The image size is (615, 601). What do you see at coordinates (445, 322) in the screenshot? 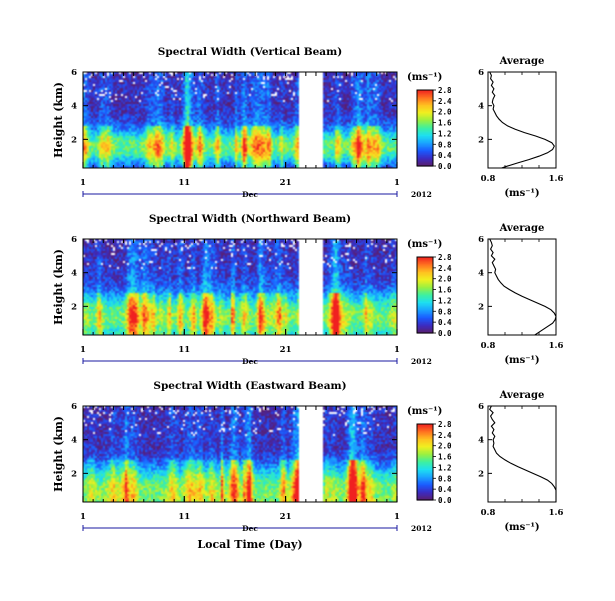
I see `colorbar-tick-label: 0.4` at bounding box center [445, 322].